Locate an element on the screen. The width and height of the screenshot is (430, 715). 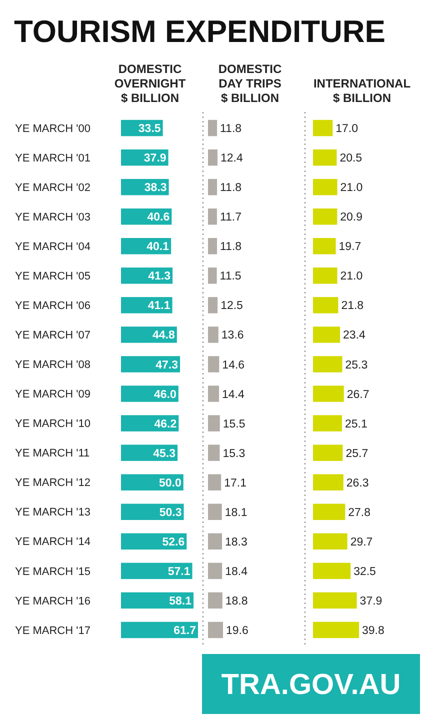
data-label: 15.3 is located at coordinates (234, 454).